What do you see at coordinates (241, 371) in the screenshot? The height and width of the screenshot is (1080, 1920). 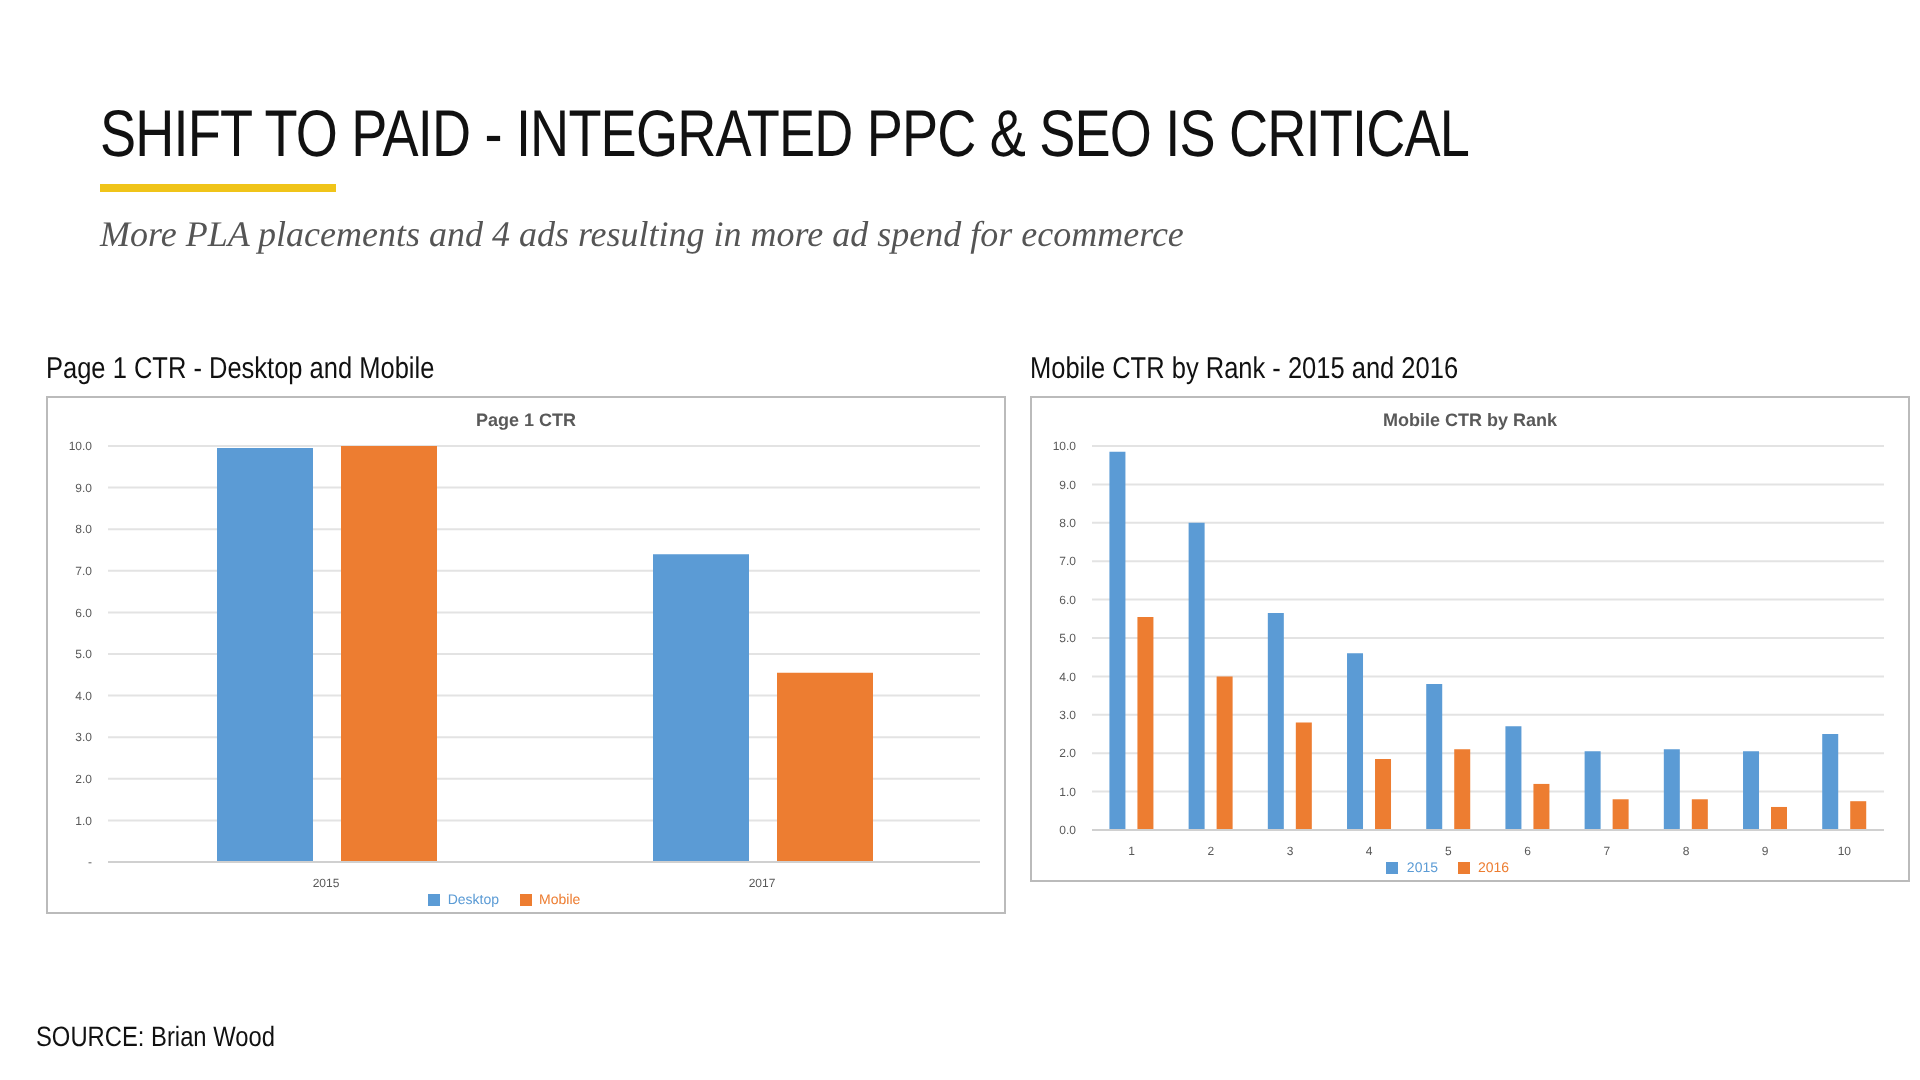 I see `chart-subtitle: Page 1 CTR - Desktop and Mobile` at bounding box center [241, 371].